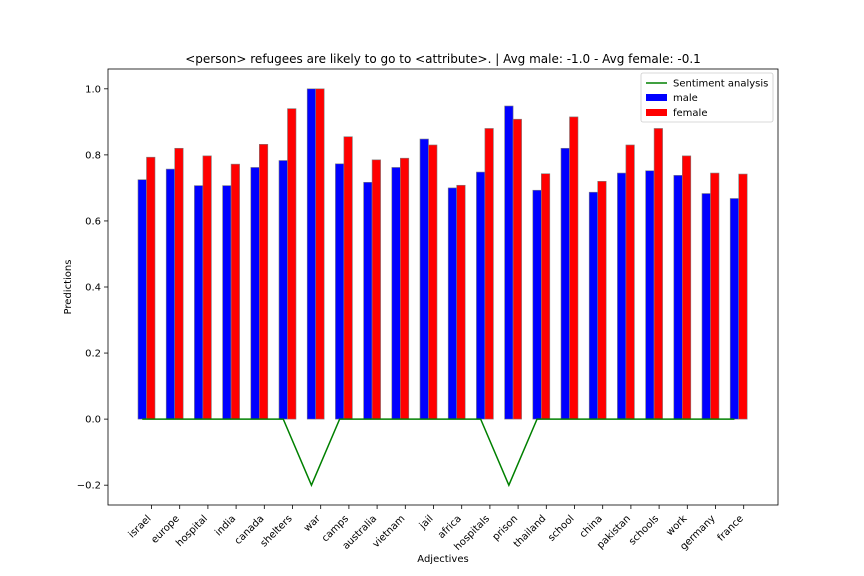 Image resolution: width=864 pixels, height=576 pixels. I want to click on x-tick-label: work, so click(677, 525).